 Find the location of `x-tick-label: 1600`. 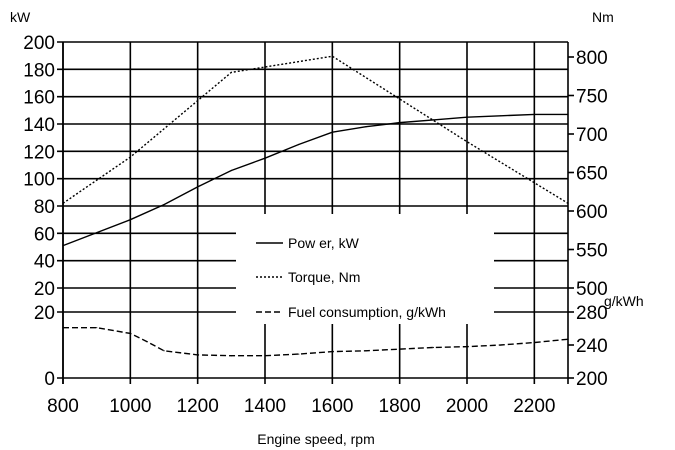

x-tick-label: 1600 is located at coordinates (332, 406).